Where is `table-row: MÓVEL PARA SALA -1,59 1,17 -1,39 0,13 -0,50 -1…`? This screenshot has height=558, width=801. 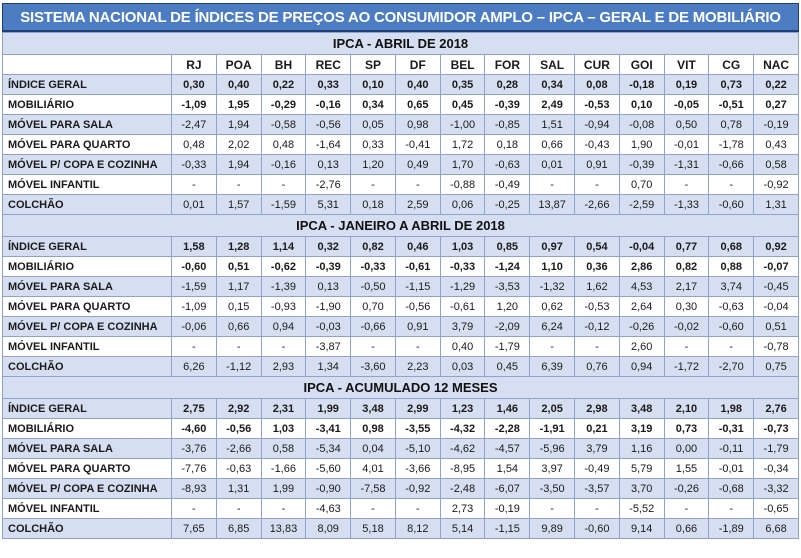 table-row: MÓVEL PARA SALA -1,59 1,17 -1,39 0,13 -0,50 -1… is located at coordinates (400, 286).